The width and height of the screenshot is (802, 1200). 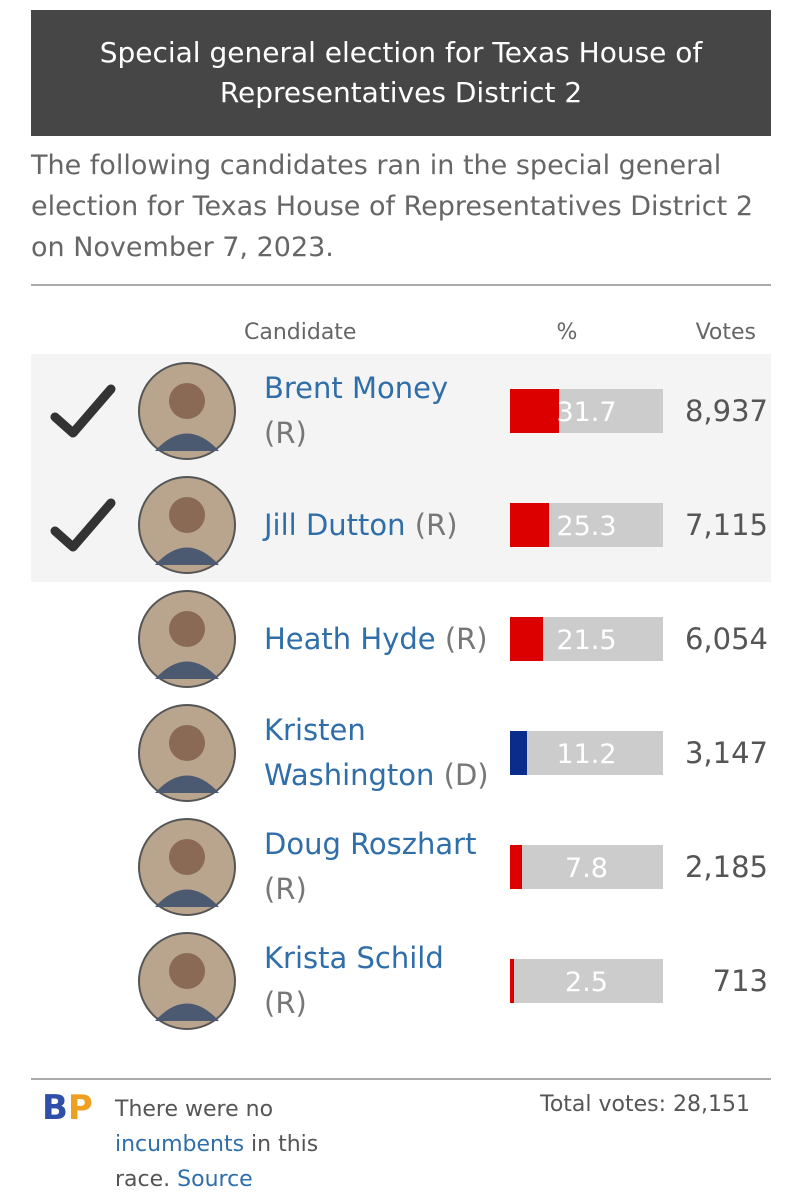 What do you see at coordinates (335, 524) in the screenshot?
I see `candidate-name: Jill Dutton` at bounding box center [335, 524].